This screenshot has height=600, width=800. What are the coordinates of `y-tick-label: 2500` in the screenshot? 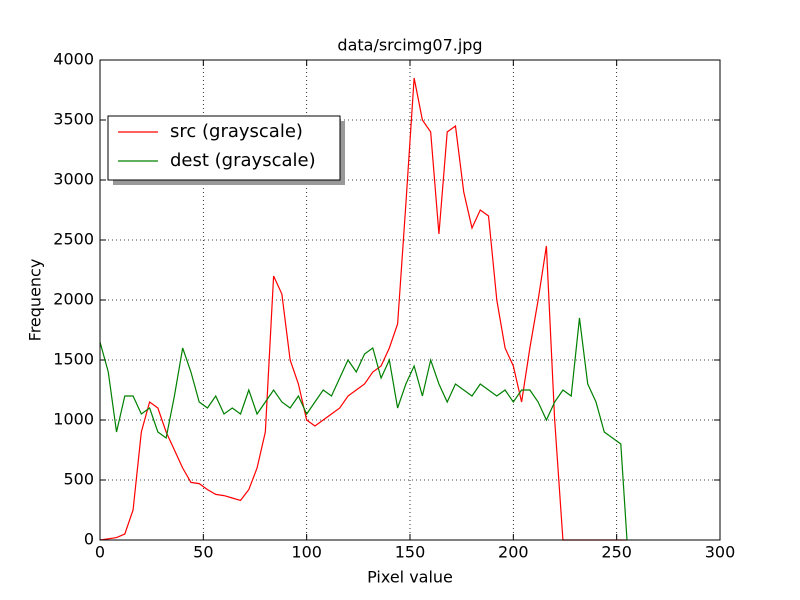 It's located at (73, 239).